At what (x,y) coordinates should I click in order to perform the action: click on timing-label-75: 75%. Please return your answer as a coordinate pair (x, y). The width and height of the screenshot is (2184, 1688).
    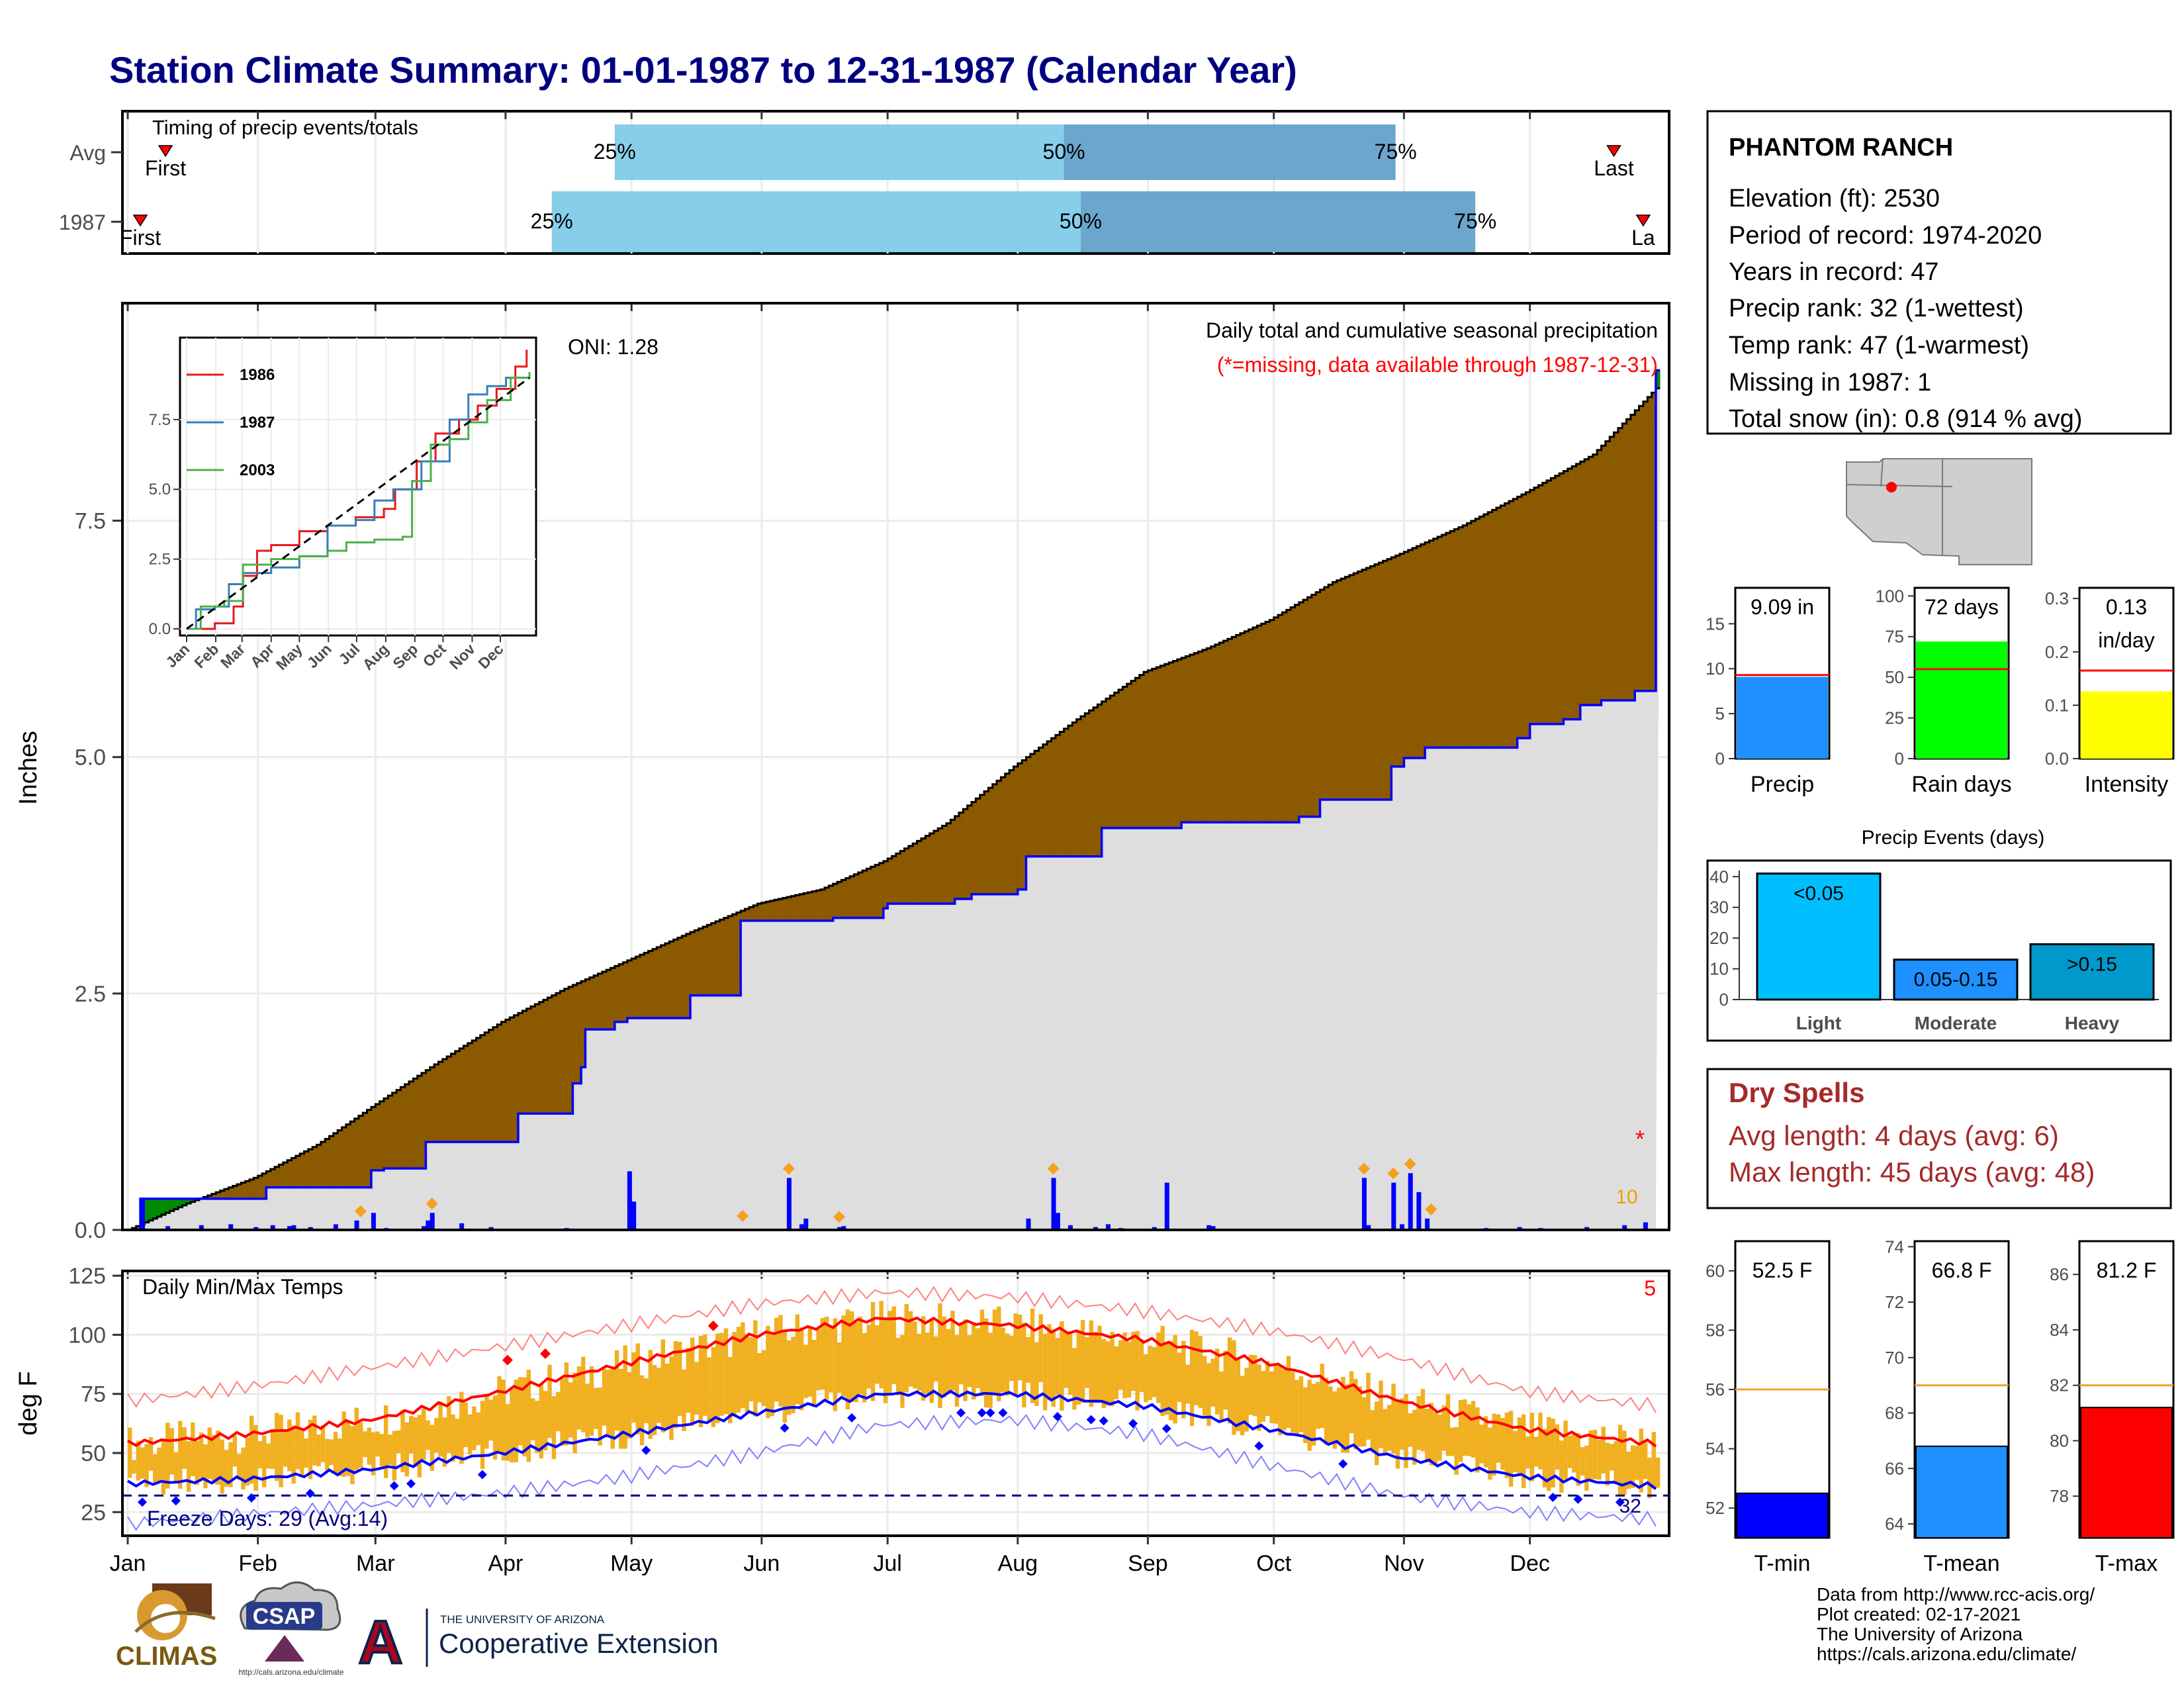
    Looking at the image, I should click on (1396, 152).